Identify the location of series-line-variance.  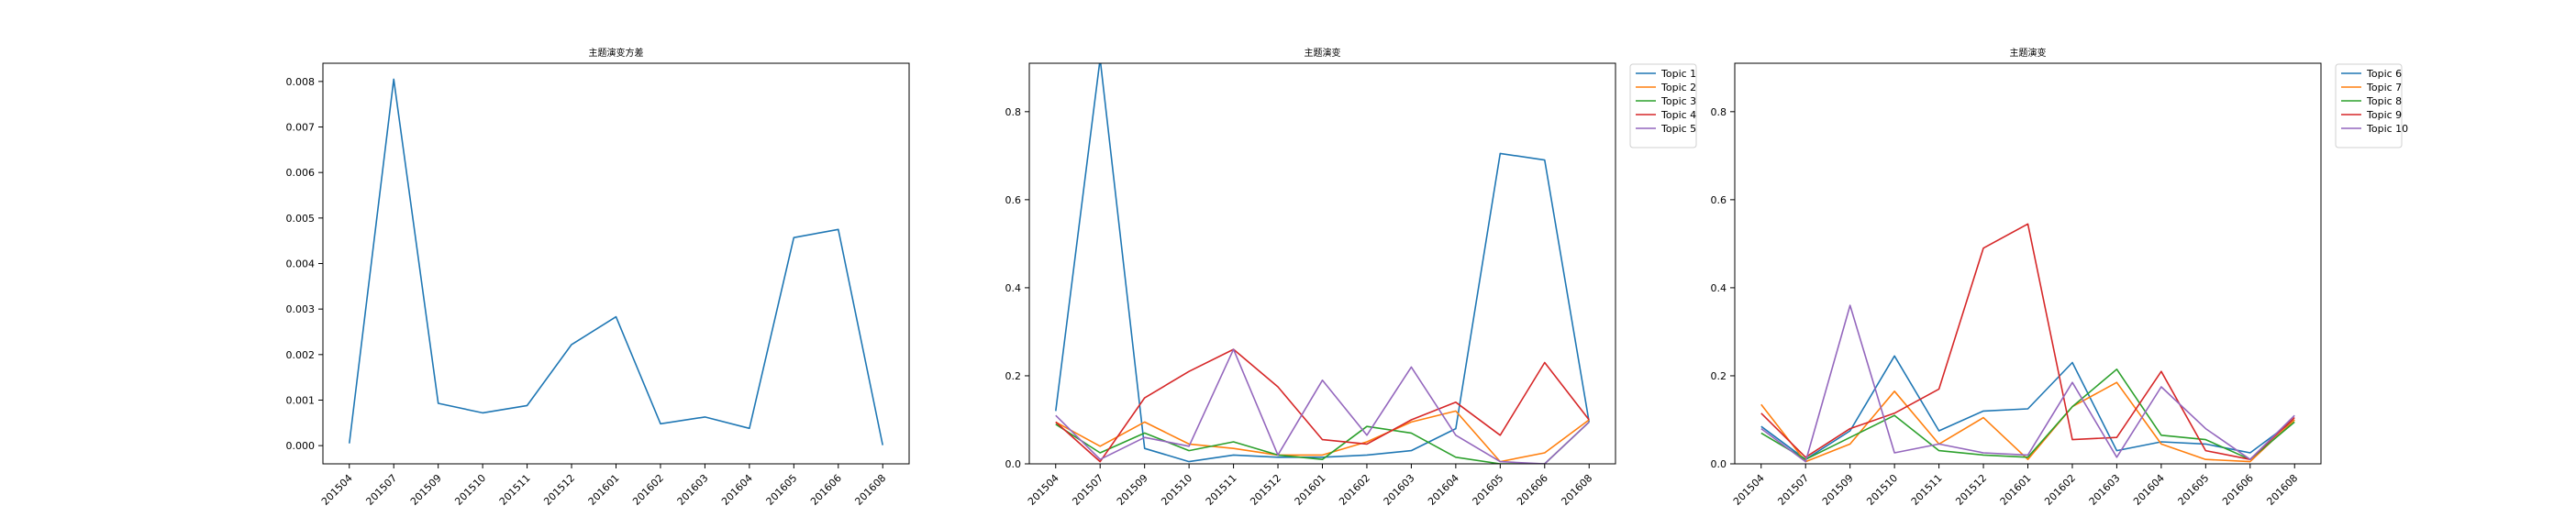
(616, 262).